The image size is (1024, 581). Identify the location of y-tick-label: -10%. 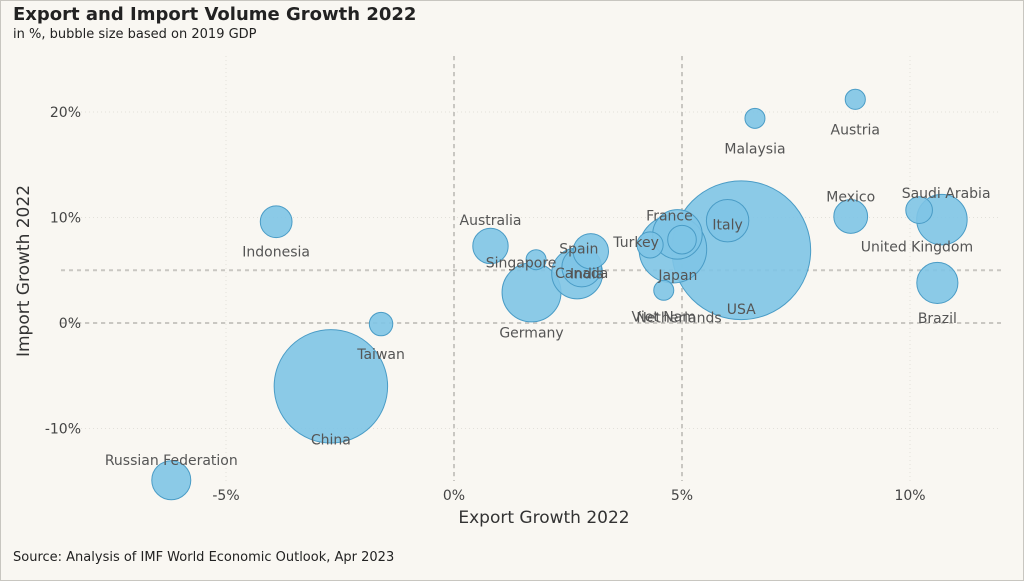
(63, 430).